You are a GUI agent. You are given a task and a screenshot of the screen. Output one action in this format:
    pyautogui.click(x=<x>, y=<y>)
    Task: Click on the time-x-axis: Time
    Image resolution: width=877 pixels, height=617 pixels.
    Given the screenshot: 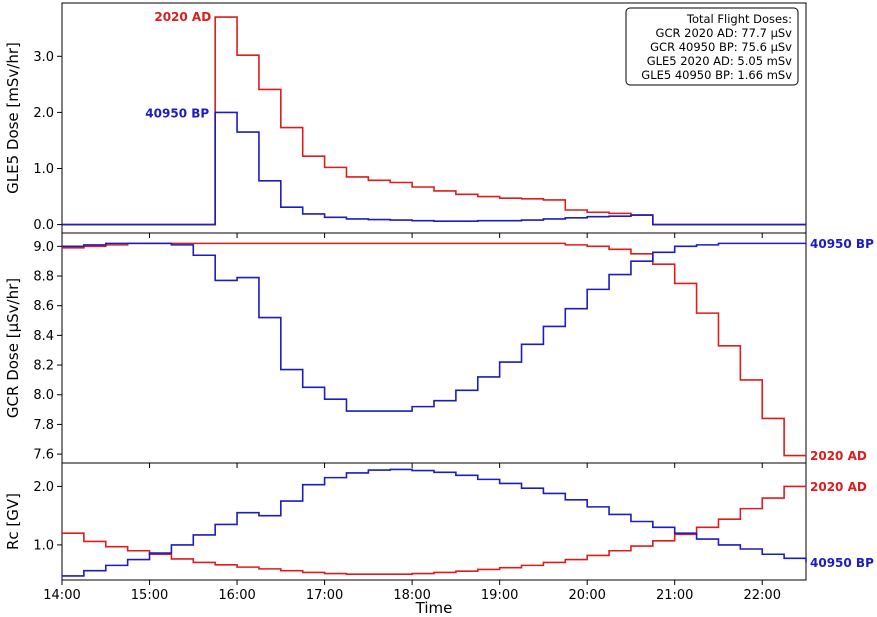 What is the action you would take?
    pyautogui.click(x=434, y=608)
    